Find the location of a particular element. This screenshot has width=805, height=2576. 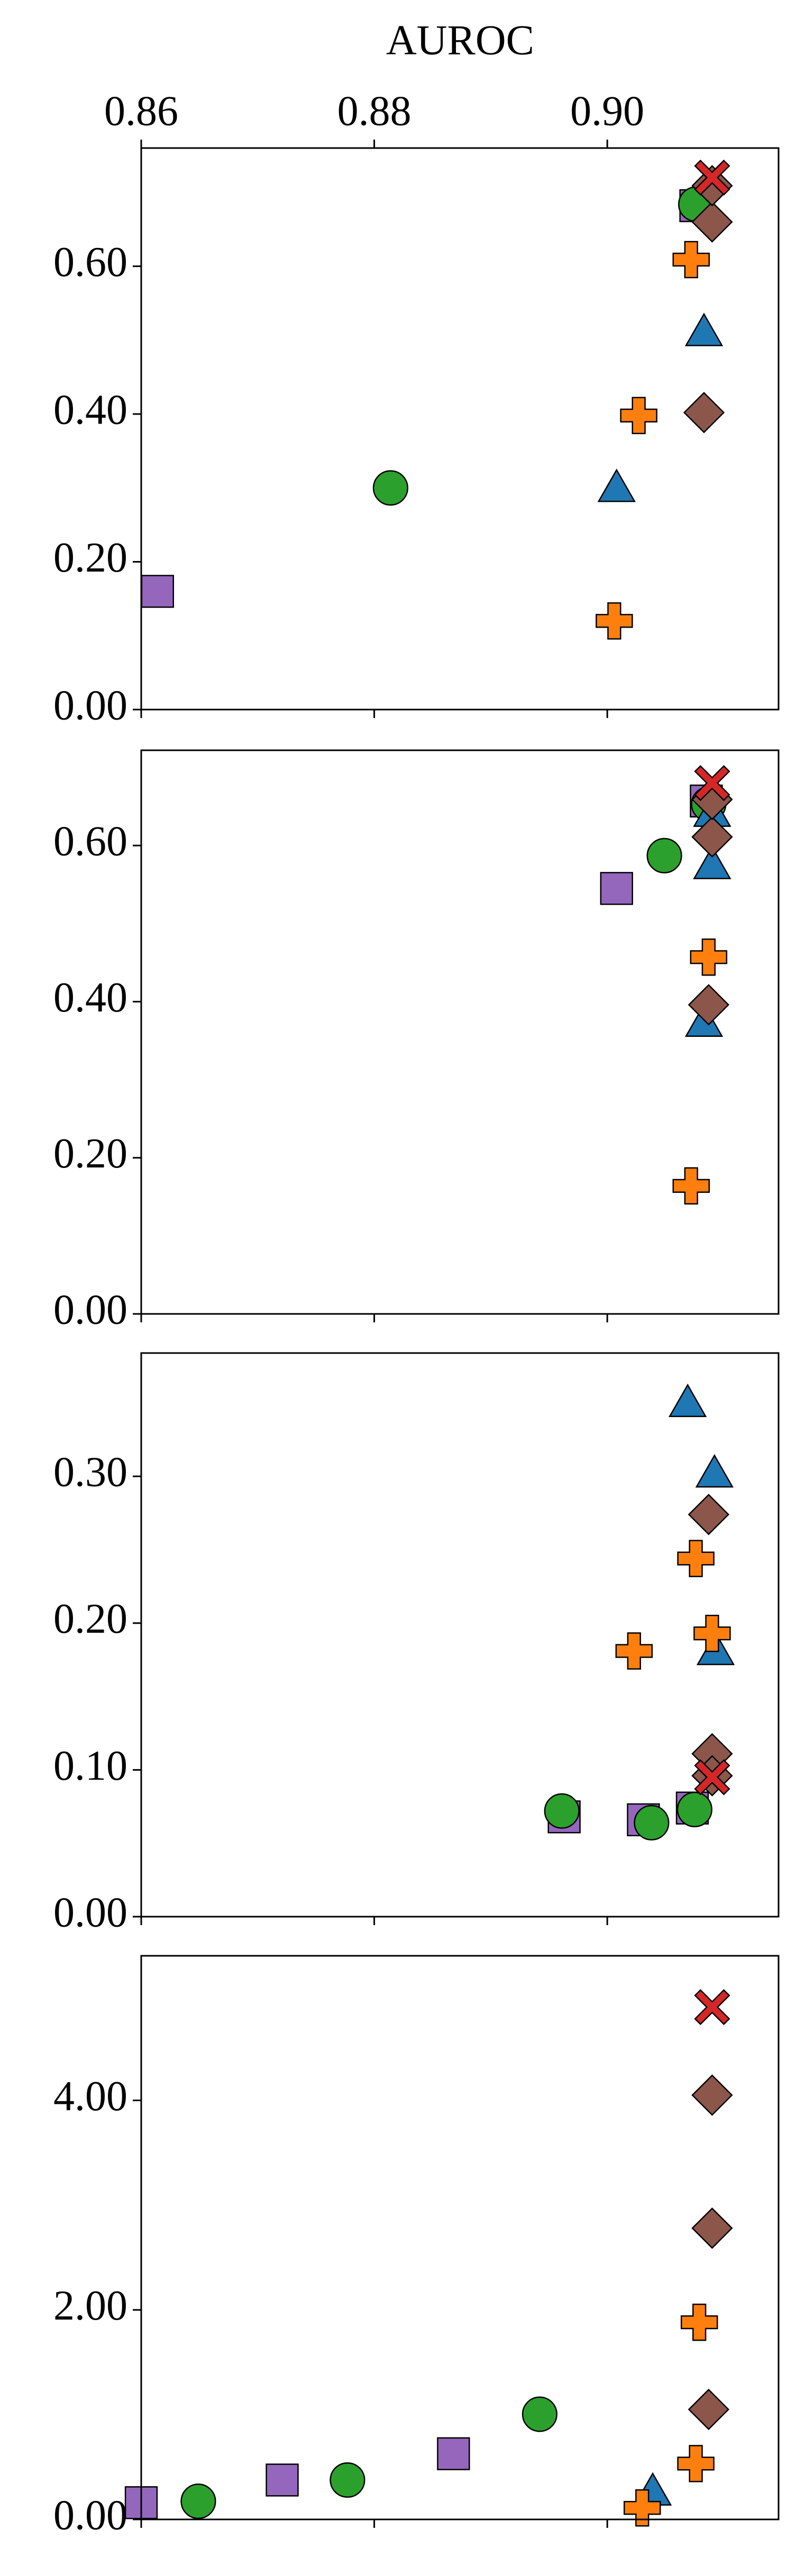

x-tick-label: 0.88 is located at coordinates (374, 111).